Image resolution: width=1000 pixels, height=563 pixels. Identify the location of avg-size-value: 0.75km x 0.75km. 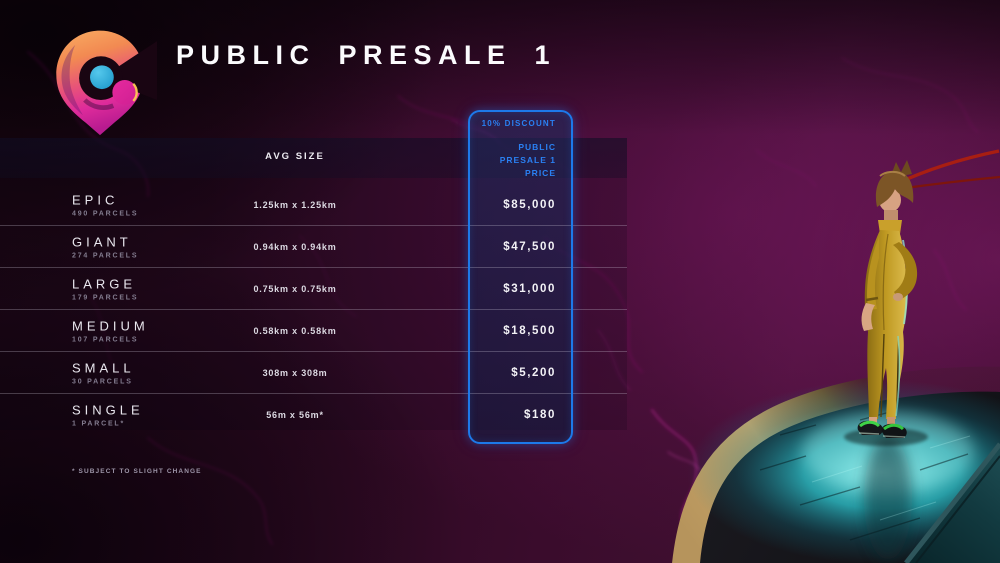
(295, 288).